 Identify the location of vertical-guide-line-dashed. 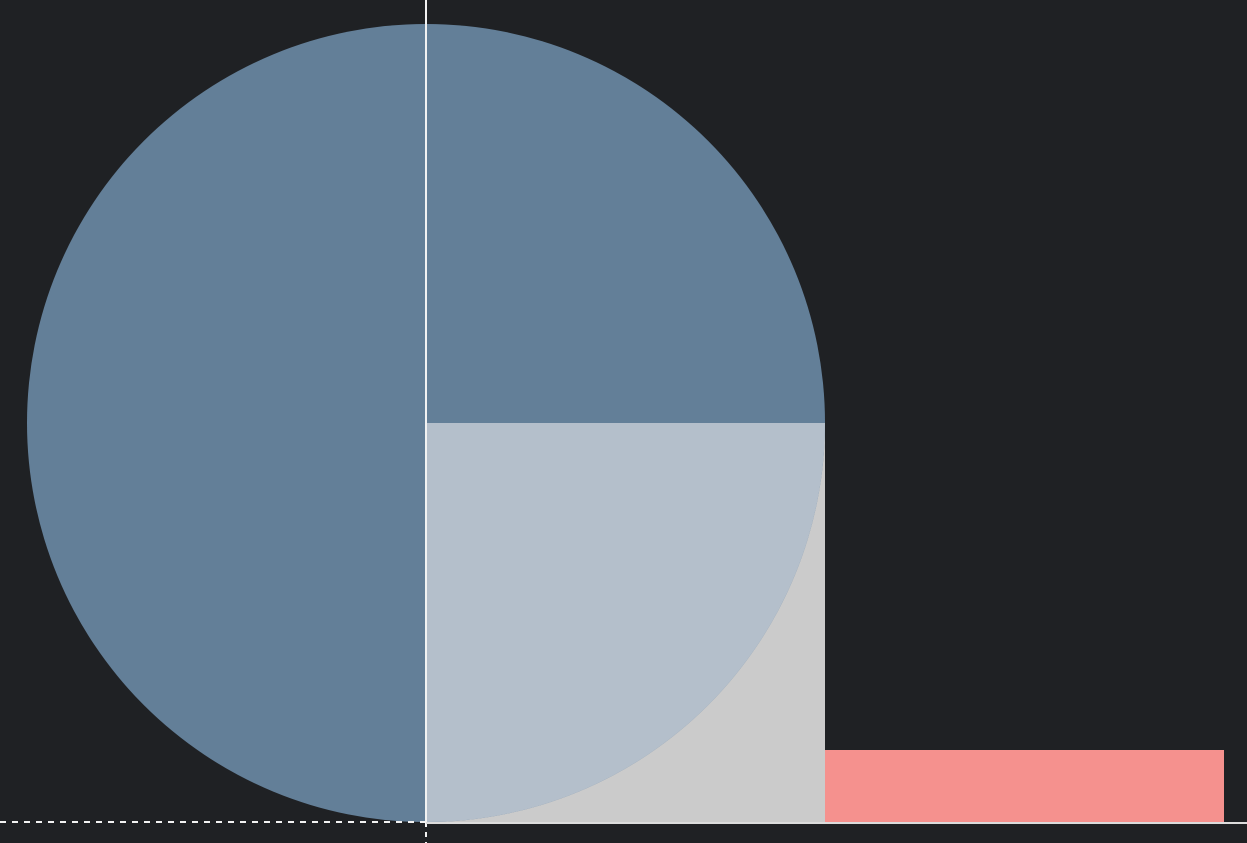
(426, 832).